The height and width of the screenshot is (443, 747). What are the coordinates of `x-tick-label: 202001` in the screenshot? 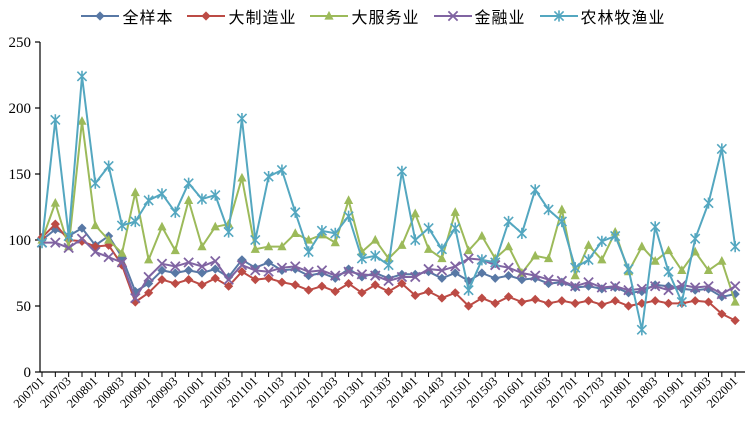 It's located at (722, 392).